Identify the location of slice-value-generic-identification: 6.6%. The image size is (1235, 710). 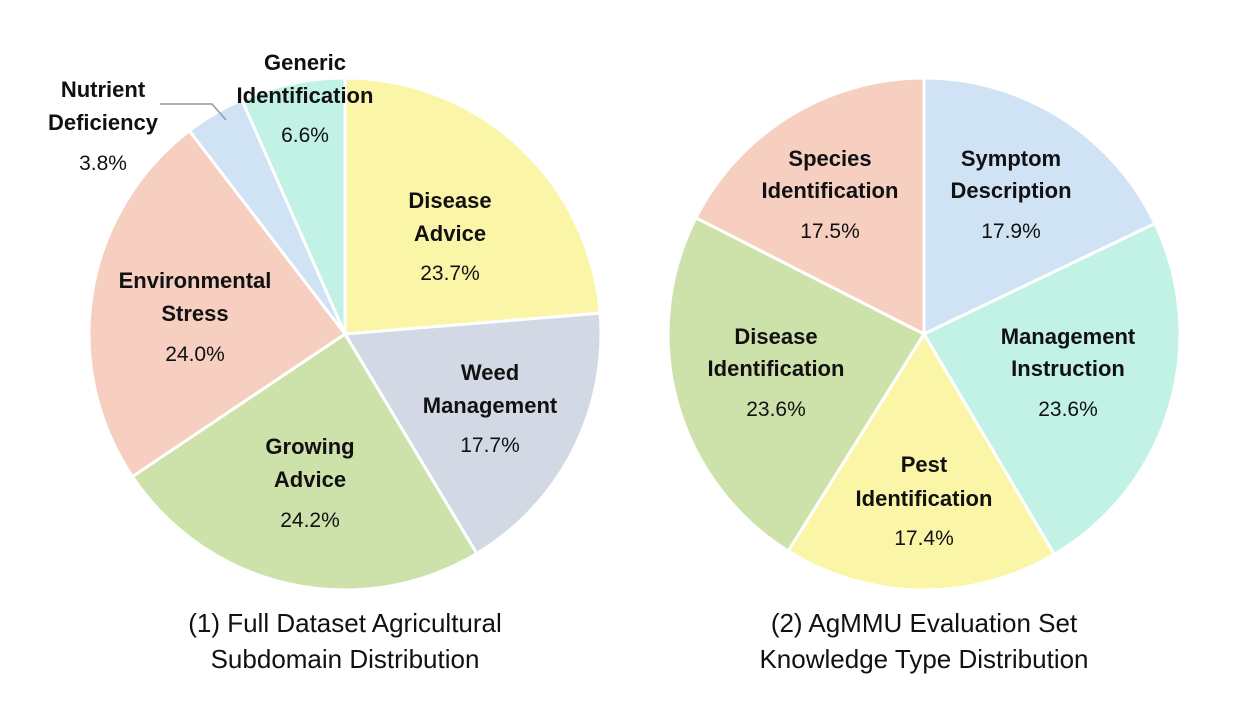
(305, 135).